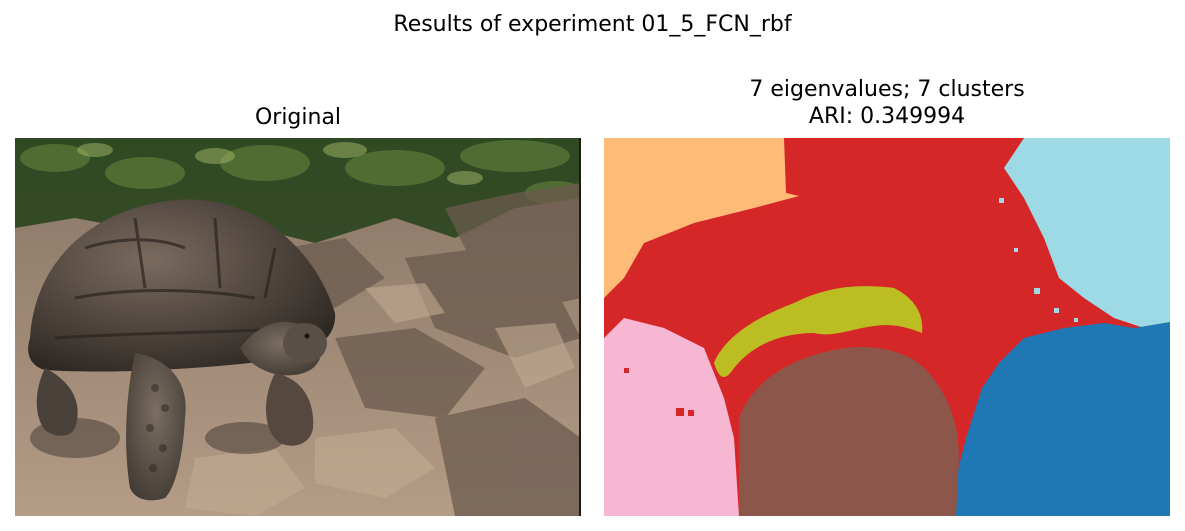 This screenshot has width=1185, height=531. Describe the element at coordinates (1062, 419) in the screenshot. I see `cluster-blue-region` at that location.